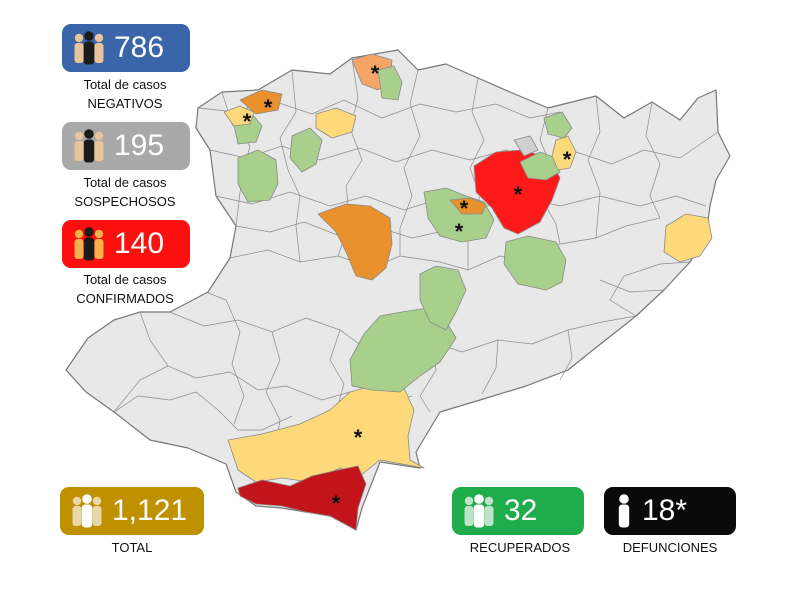  I want to click on municipality-orange-center, so click(355, 242).